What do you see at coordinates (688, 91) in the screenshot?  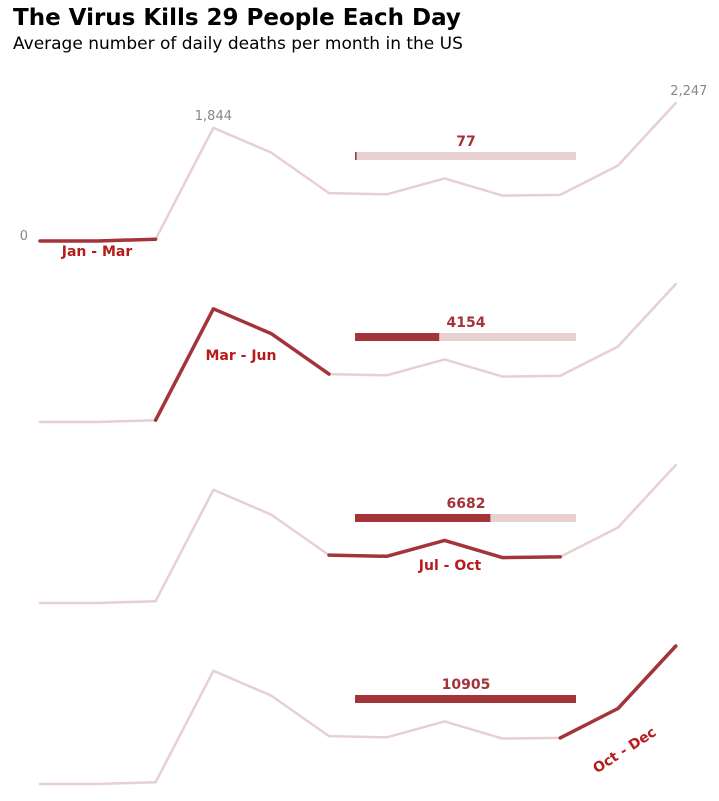 I see `max-value-label: 2,247` at bounding box center [688, 91].